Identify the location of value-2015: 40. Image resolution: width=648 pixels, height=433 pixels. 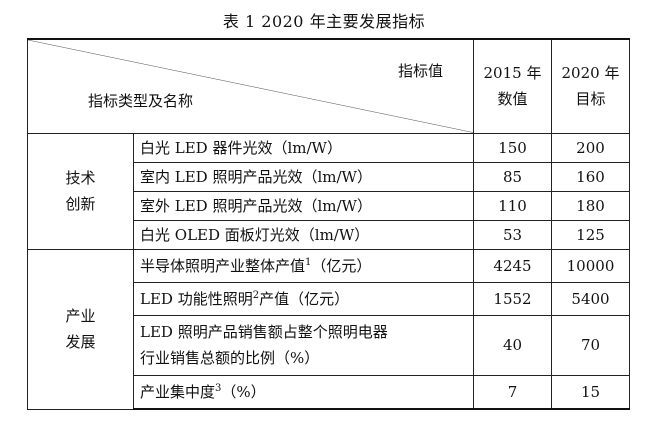
(512, 345).